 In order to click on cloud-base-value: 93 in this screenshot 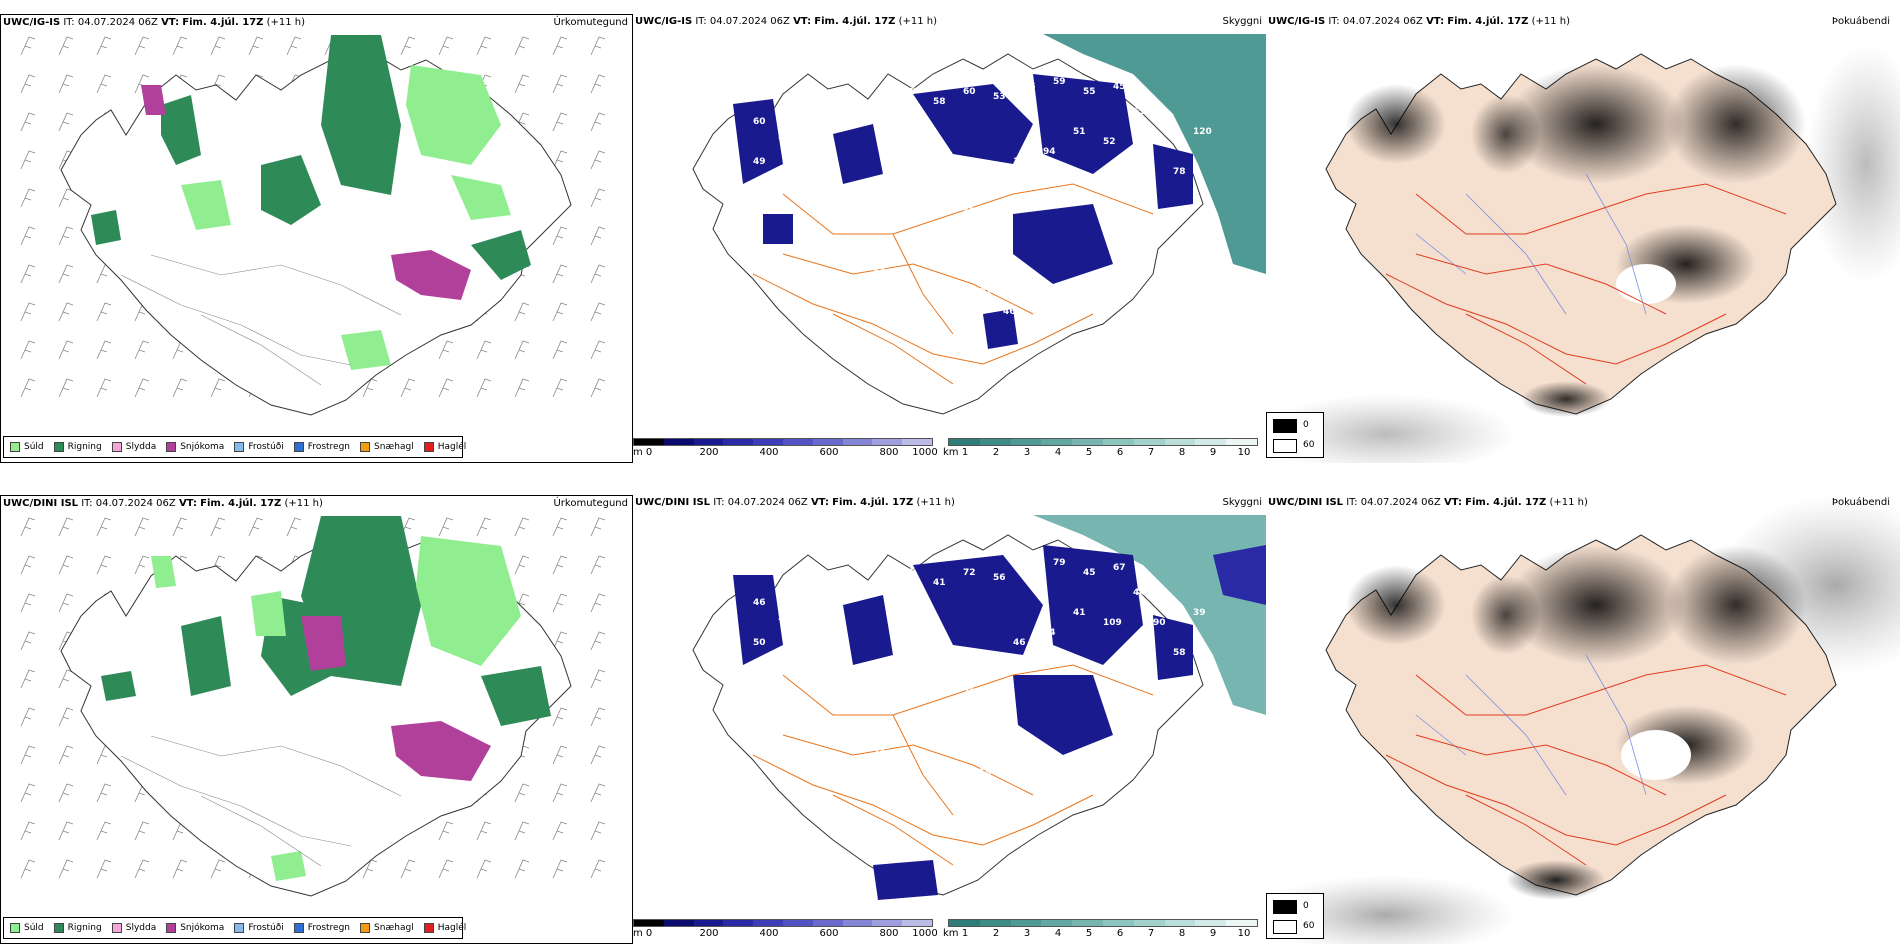, I will do `click(759, 67)`.